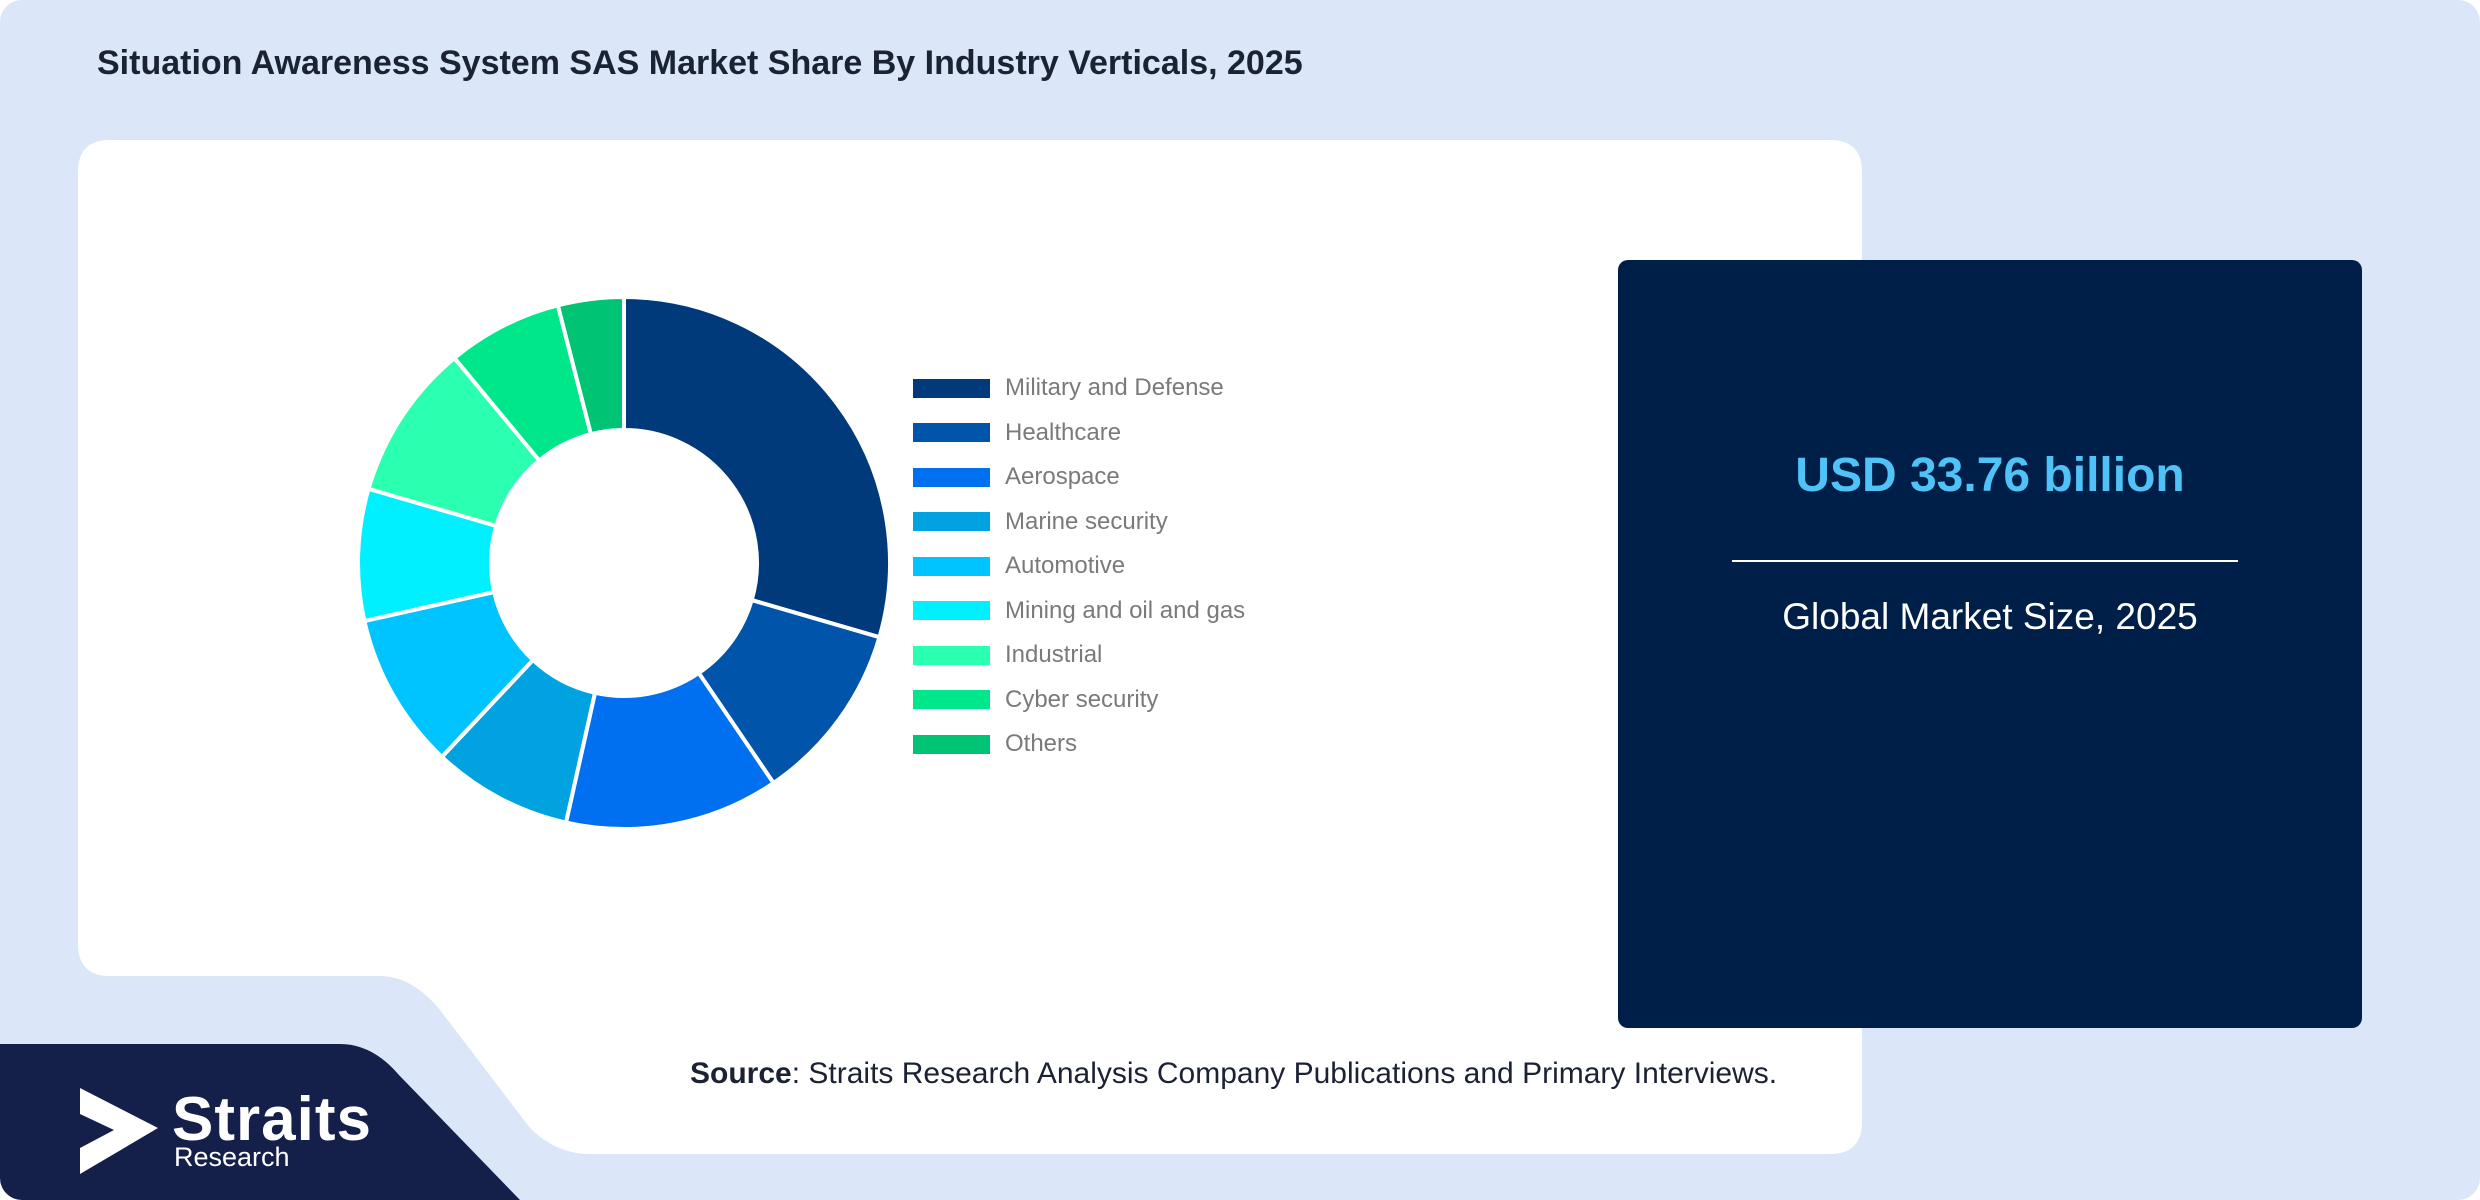 The width and height of the screenshot is (2480, 1200). I want to click on donut-slice-military-and-defense, so click(757, 467).